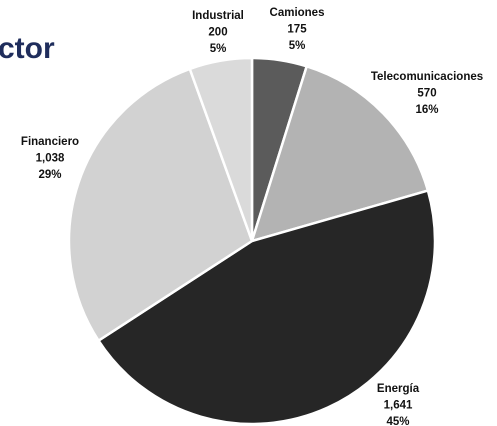  Describe the element at coordinates (50, 142) in the screenshot. I see `slice-label: Financiero` at that location.